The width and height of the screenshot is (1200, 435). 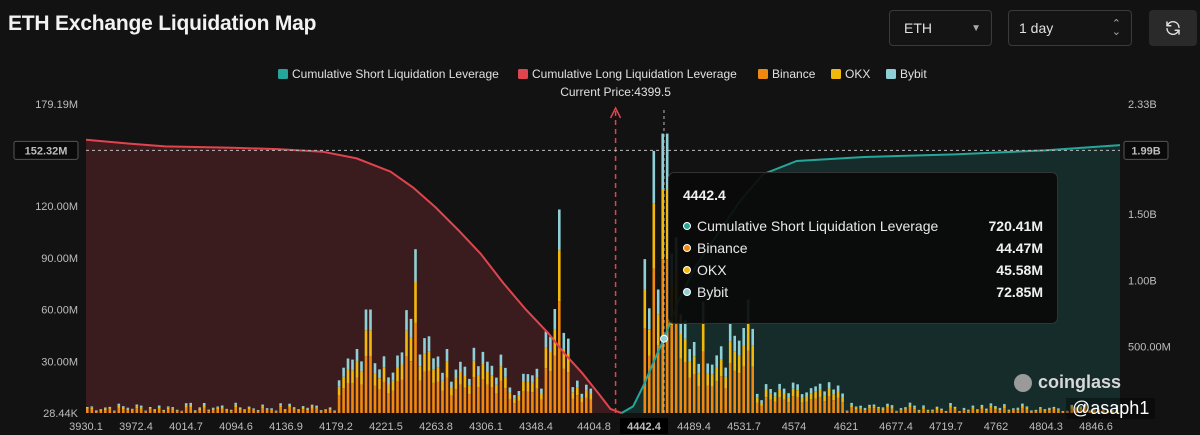 I want to click on x-tick: 4348.4, so click(x=536, y=427).